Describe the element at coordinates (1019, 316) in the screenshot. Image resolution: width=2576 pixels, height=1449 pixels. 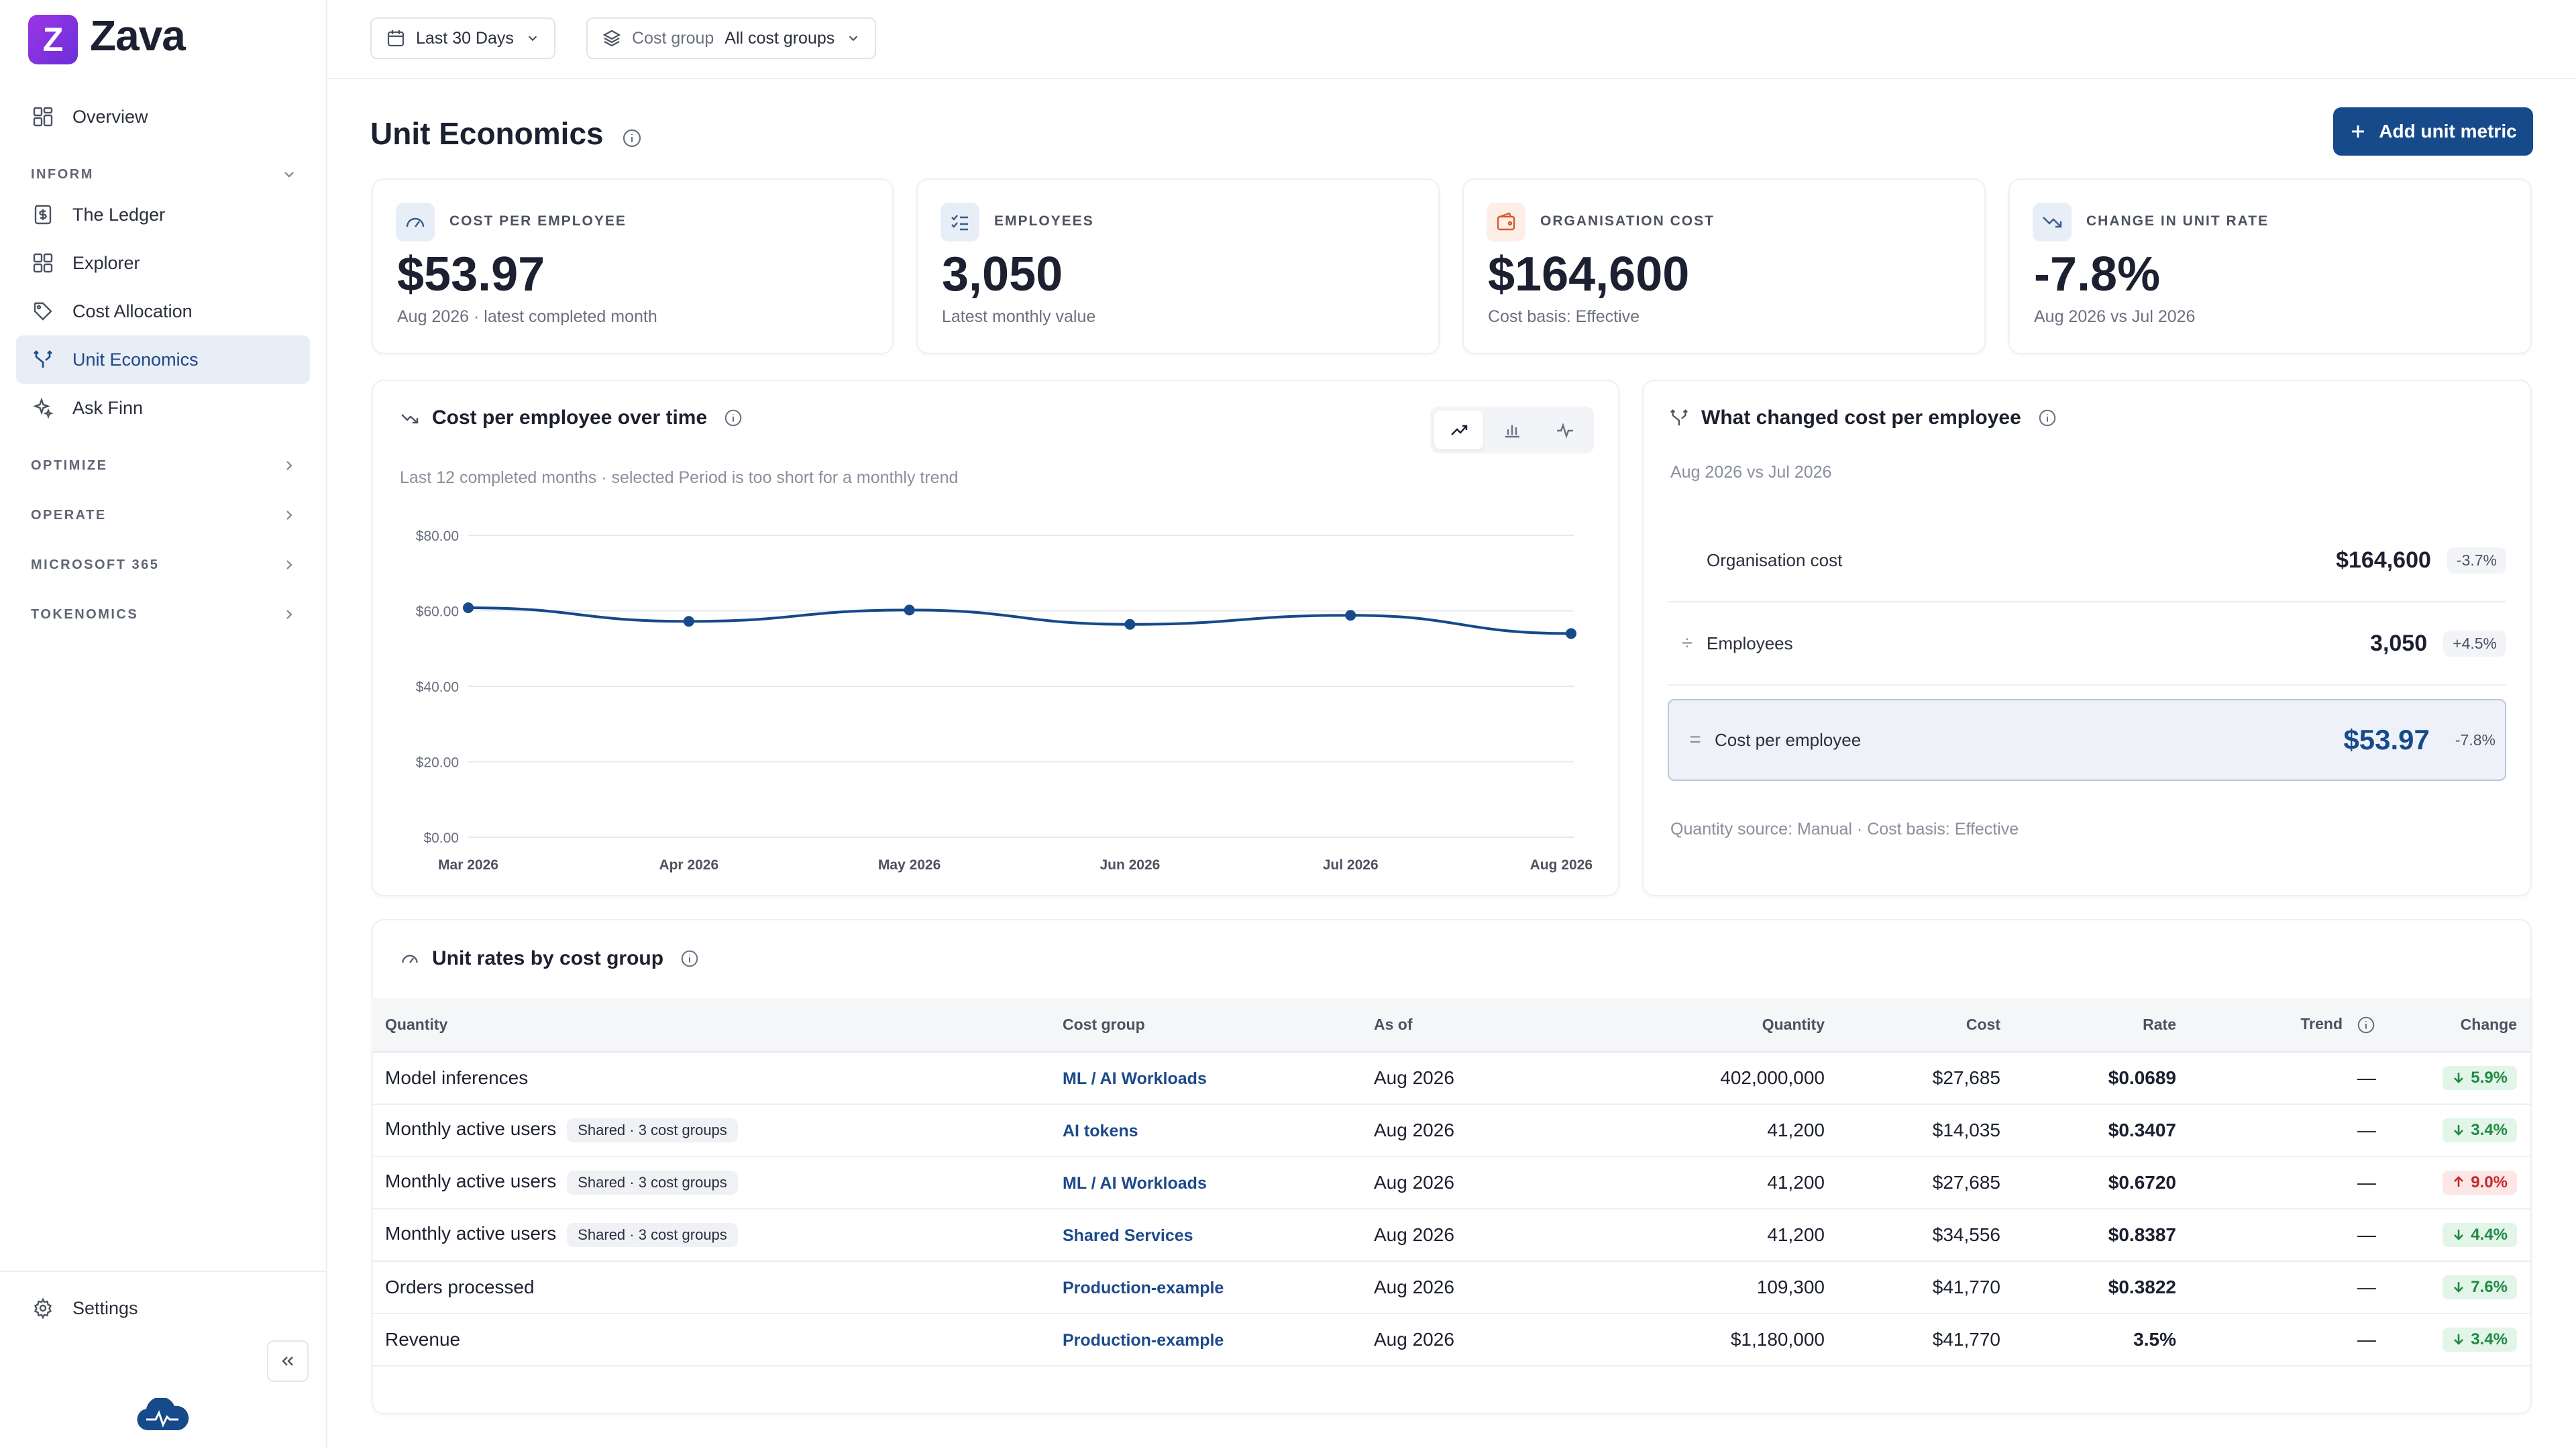
I see `kpi-subtext: Latest monthly value` at that location.